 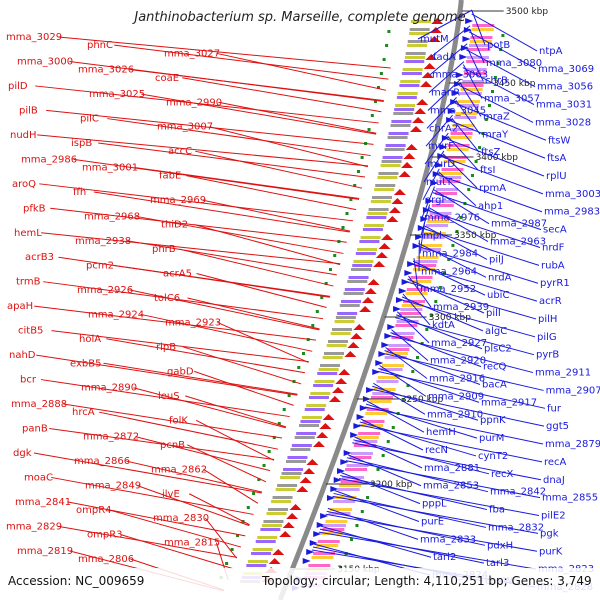 I want to click on right-gene-label: mma_3063, so click(x=460, y=75).